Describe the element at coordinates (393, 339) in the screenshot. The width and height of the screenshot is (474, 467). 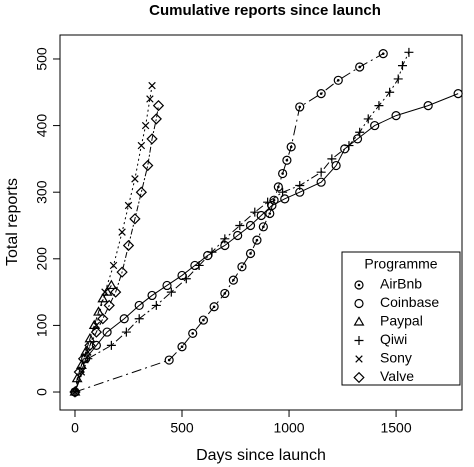
I see `legend-label: Qiwi` at that location.